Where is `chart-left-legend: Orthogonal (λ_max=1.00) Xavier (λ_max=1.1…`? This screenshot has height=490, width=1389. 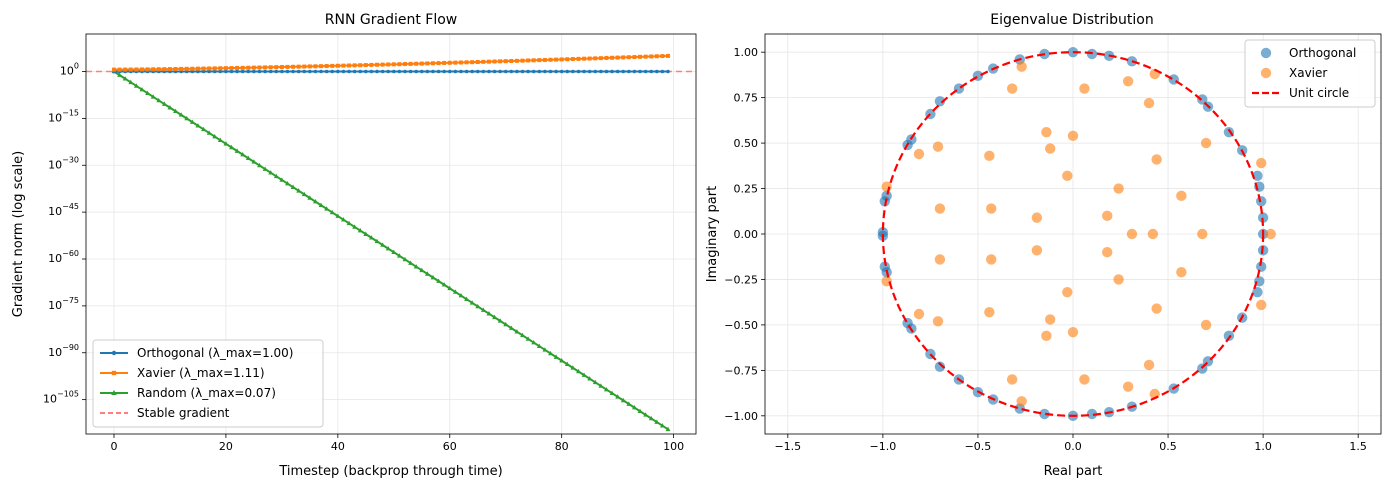 chart-left-legend: Orthogonal (λ_max=1.00) Xavier (λ_max=1.1… is located at coordinates (208, 383).